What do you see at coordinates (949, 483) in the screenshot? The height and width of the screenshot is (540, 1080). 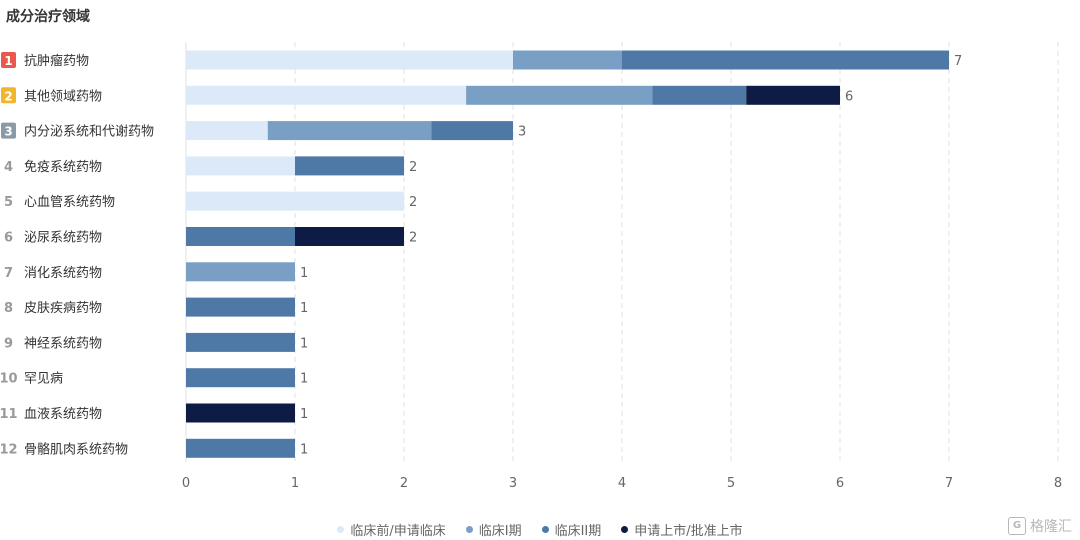 I see `x-tick-label: 7` at bounding box center [949, 483].